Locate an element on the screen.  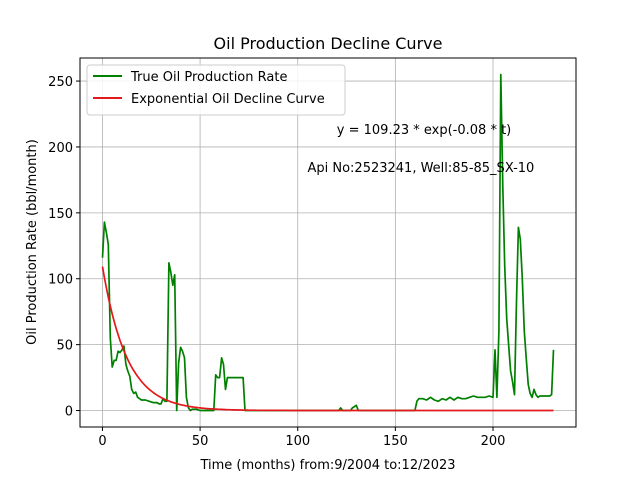
legend-label-true-oil: True Oil Production Rate is located at coordinates (208, 77).